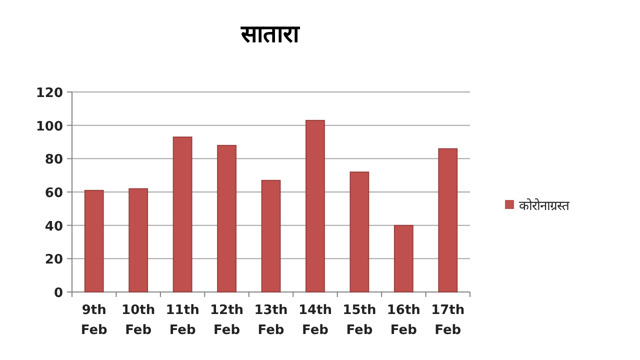  I want to click on y-tick-label: 80, so click(53, 160).